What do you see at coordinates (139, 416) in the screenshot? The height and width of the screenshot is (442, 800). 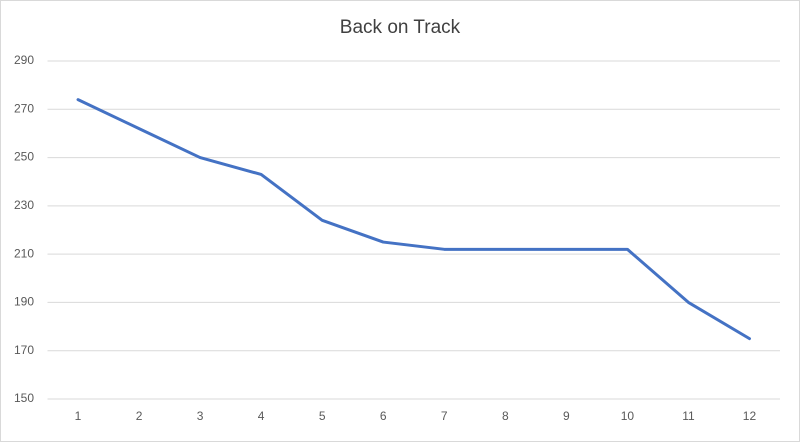 I see `x-tick-label: 2` at bounding box center [139, 416].